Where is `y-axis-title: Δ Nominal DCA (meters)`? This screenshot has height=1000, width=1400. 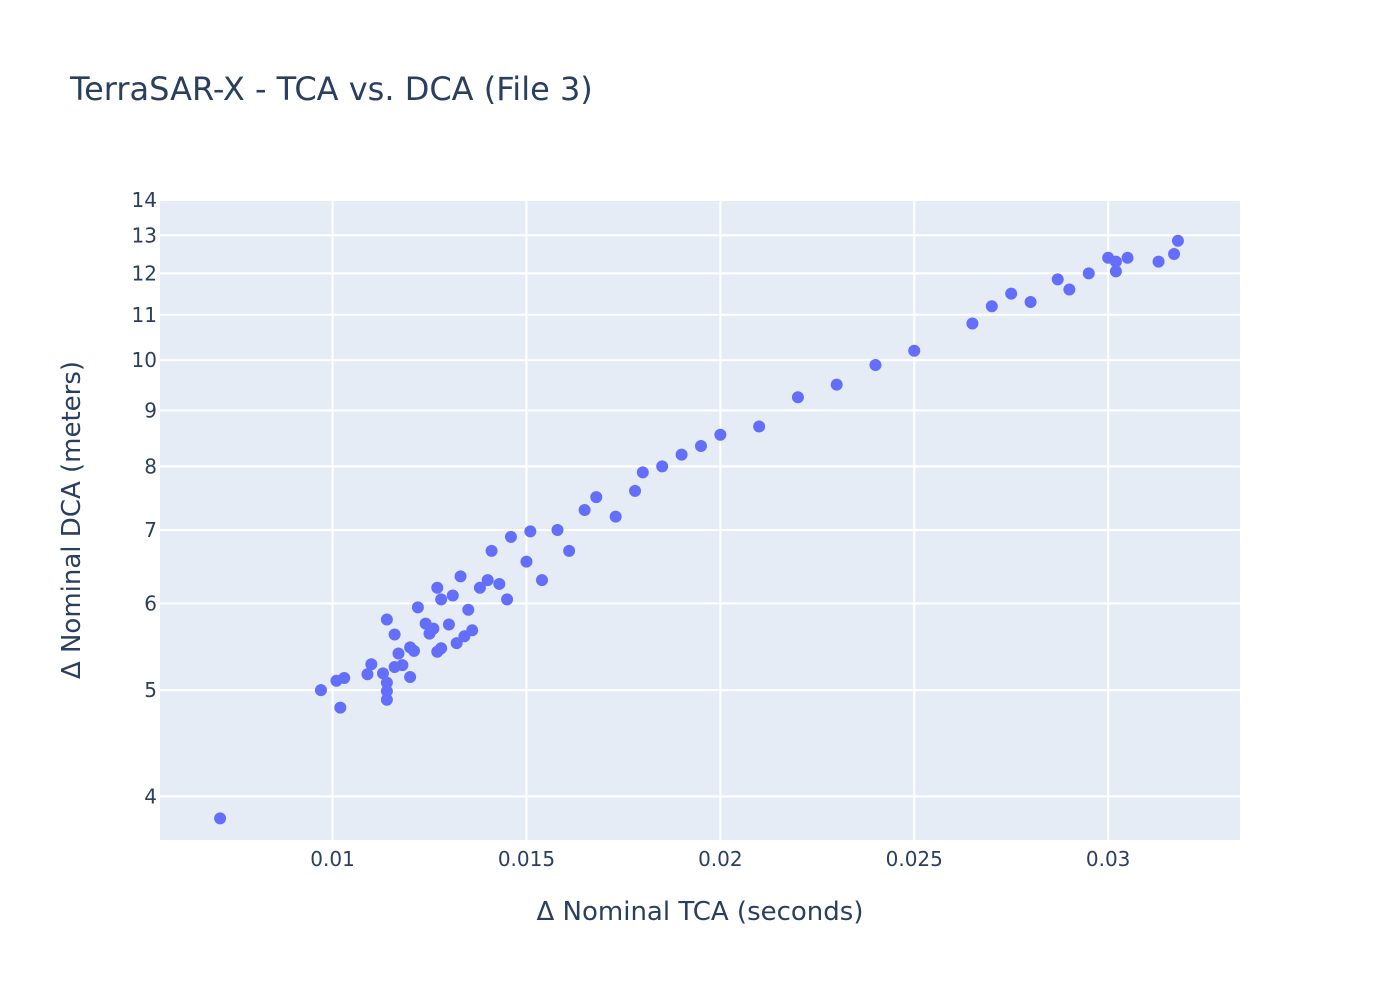 y-axis-title: Δ Nominal DCA (meters) is located at coordinates (72, 520).